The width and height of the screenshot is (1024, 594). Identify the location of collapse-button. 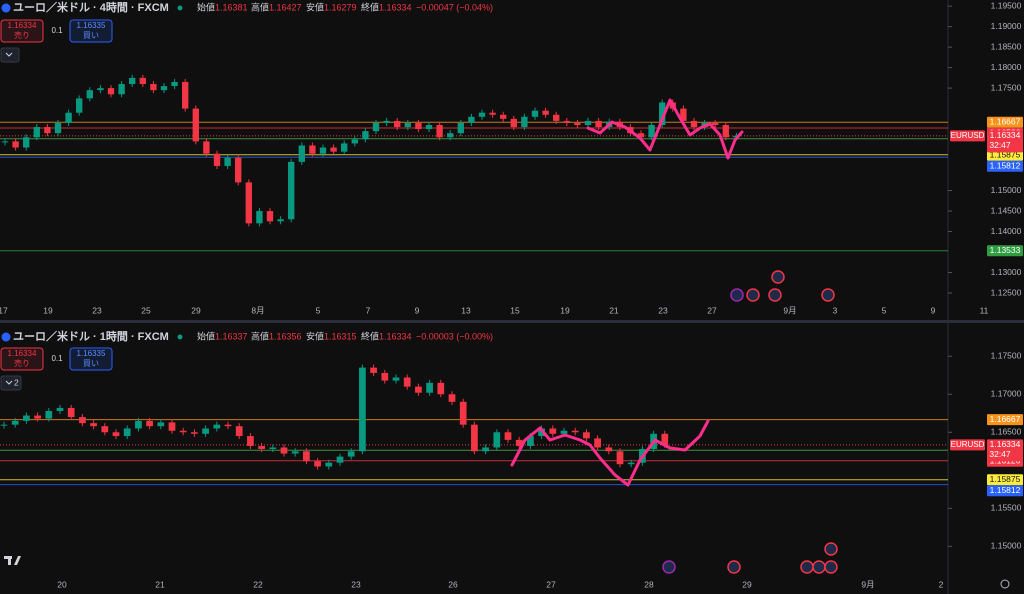
(11, 383).